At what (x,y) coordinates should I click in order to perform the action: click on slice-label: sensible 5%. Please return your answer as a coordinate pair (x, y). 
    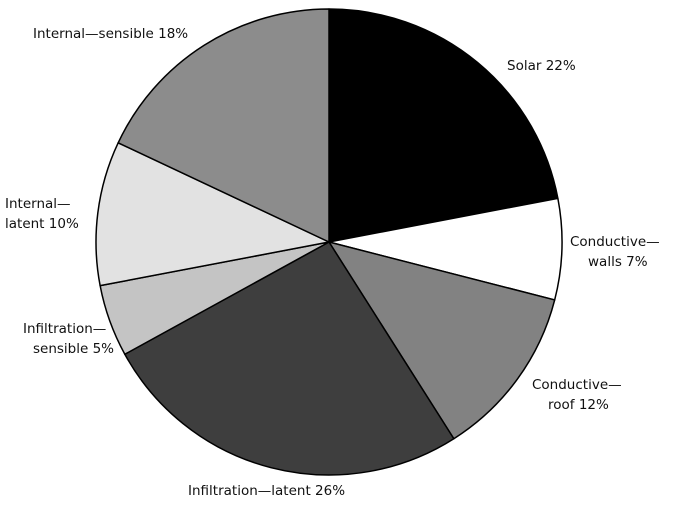
    Looking at the image, I should click on (73, 349).